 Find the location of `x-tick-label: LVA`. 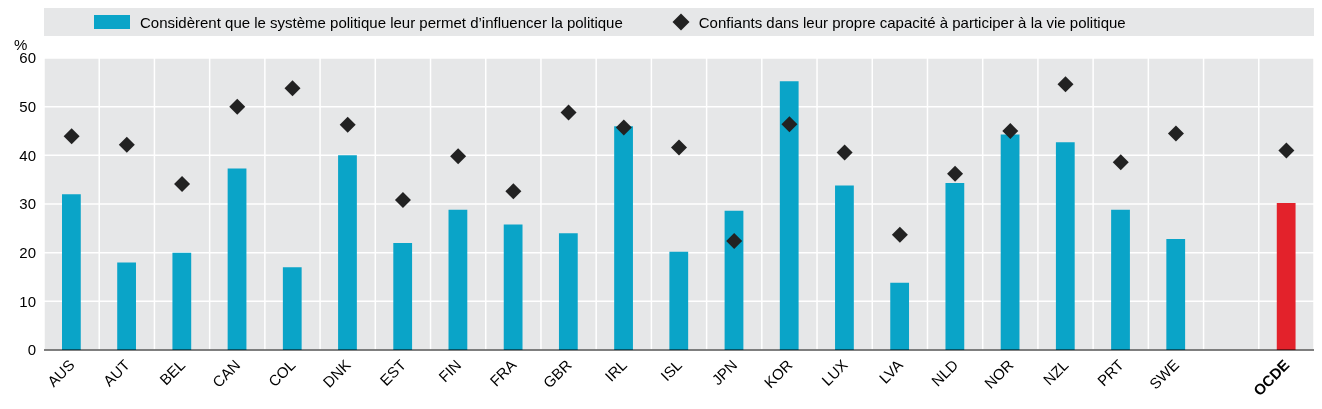

x-tick-label: LVA is located at coordinates (890, 371).